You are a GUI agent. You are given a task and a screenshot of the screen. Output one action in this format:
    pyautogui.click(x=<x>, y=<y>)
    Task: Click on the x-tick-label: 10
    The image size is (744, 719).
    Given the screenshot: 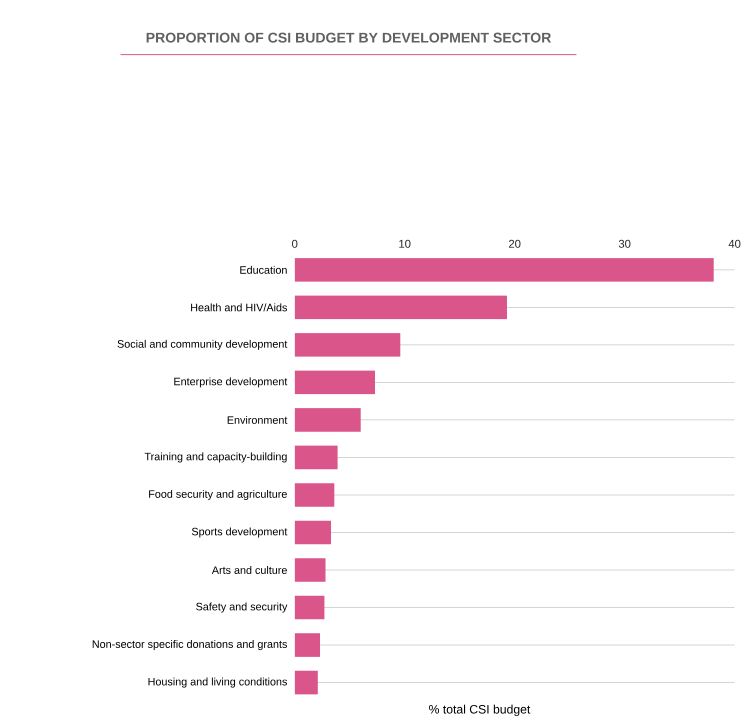 What is the action you would take?
    pyautogui.click(x=405, y=244)
    